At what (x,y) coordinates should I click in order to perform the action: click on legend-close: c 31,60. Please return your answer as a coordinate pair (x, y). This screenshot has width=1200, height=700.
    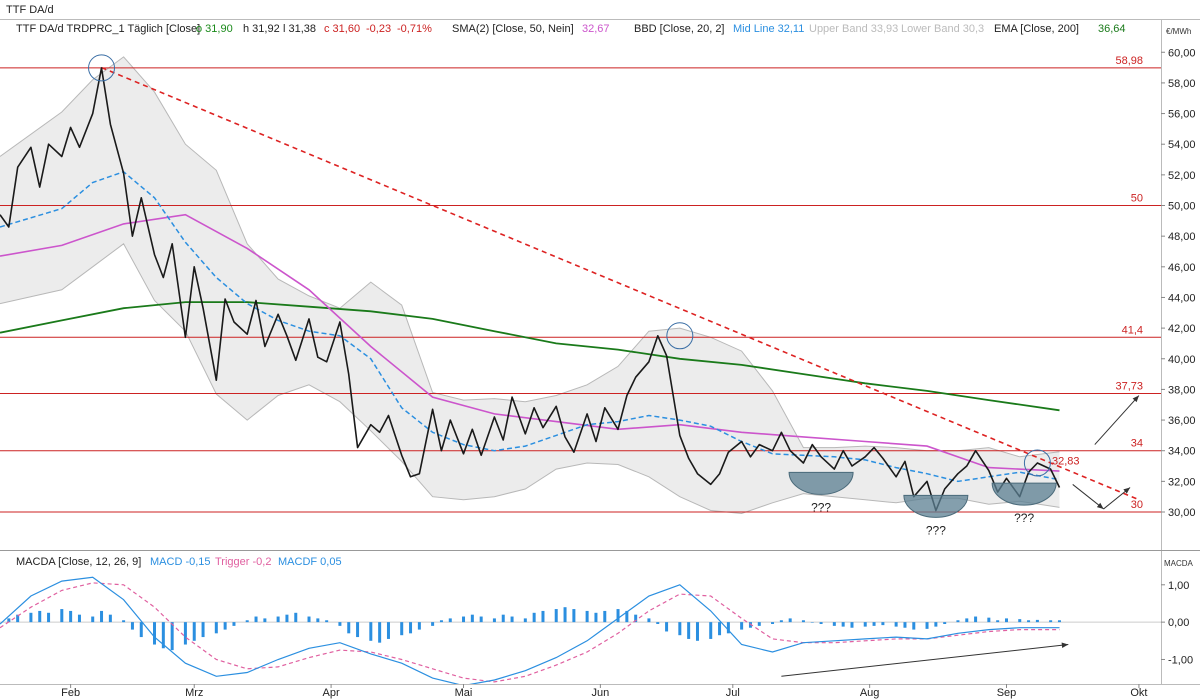
    Looking at the image, I should click on (342, 29).